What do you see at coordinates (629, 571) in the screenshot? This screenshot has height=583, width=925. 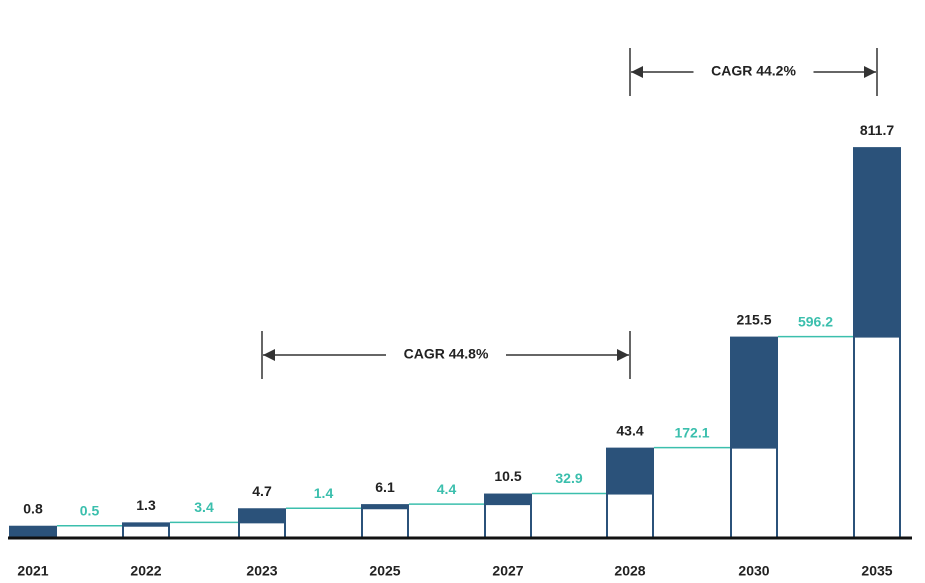 I see `x-tick-label: 2028` at bounding box center [629, 571].